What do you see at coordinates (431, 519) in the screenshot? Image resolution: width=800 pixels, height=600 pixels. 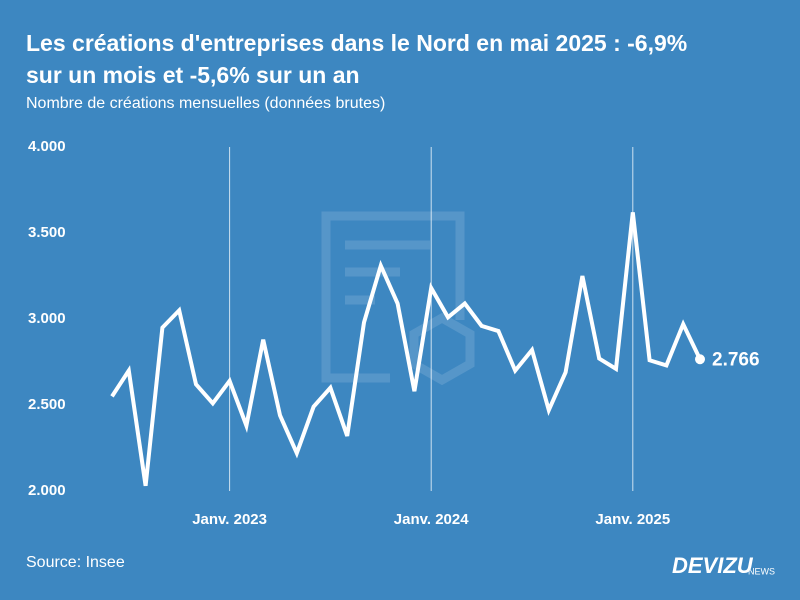 I see `x-tick-label: Janv. 2024` at bounding box center [431, 519].